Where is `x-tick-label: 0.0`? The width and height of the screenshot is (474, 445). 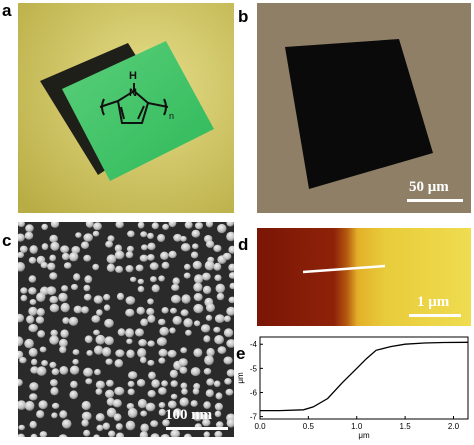
x-tick-label: 0.0 is located at coordinates (260, 426).